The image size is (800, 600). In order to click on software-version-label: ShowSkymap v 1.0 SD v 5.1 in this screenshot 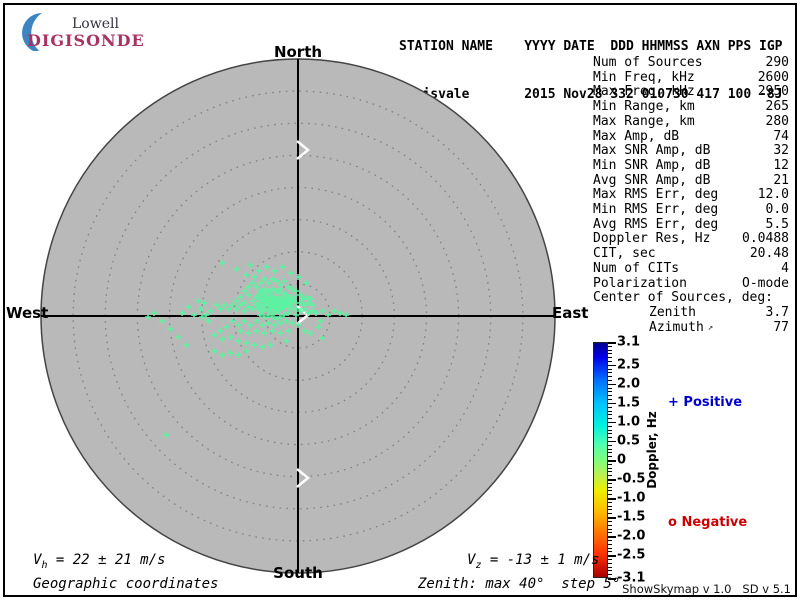, I will do `click(706, 589)`.